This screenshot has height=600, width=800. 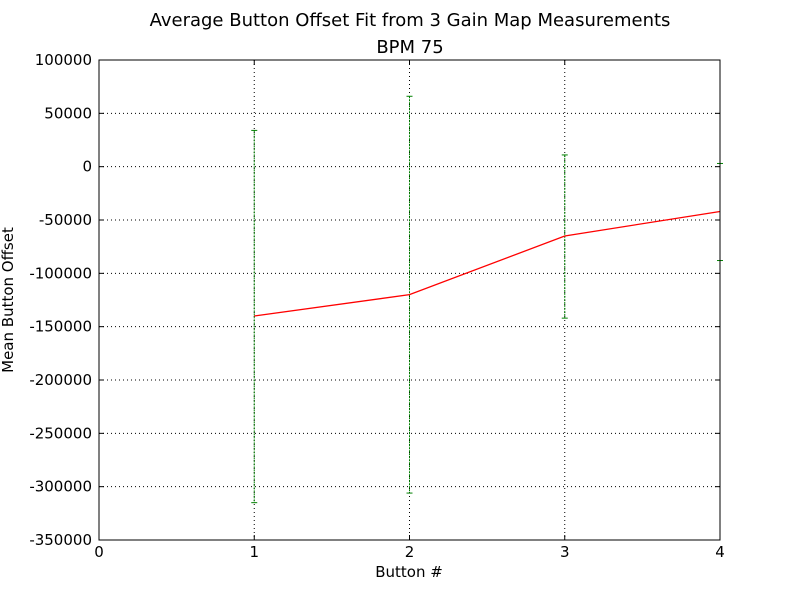 I want to click on y-tick-label: -200000, so click(x=60, y=380).